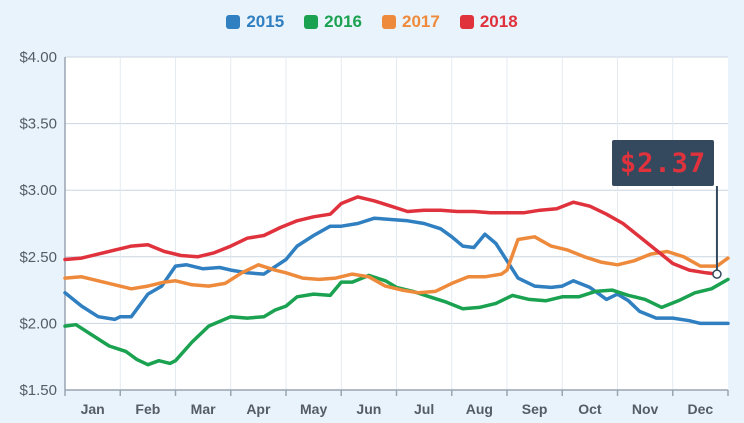  I want to click on y-tick-label: $4.00, so click(38, 57).